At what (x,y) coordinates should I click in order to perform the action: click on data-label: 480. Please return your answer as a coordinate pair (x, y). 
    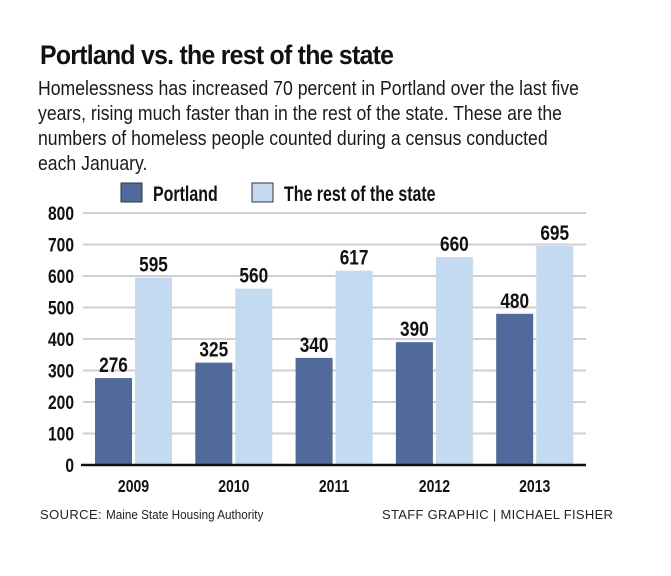
    Looking at the image, I should click on (514, 301).